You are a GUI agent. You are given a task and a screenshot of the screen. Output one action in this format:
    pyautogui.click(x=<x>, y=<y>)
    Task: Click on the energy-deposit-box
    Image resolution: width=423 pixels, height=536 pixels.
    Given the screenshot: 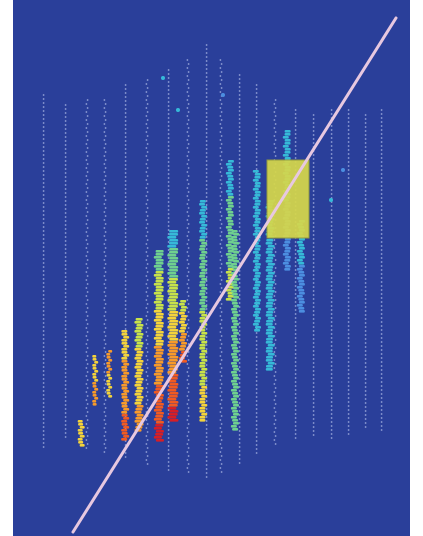 What is the action you would take?
    pyautogui.click(x=288, y=199)
    